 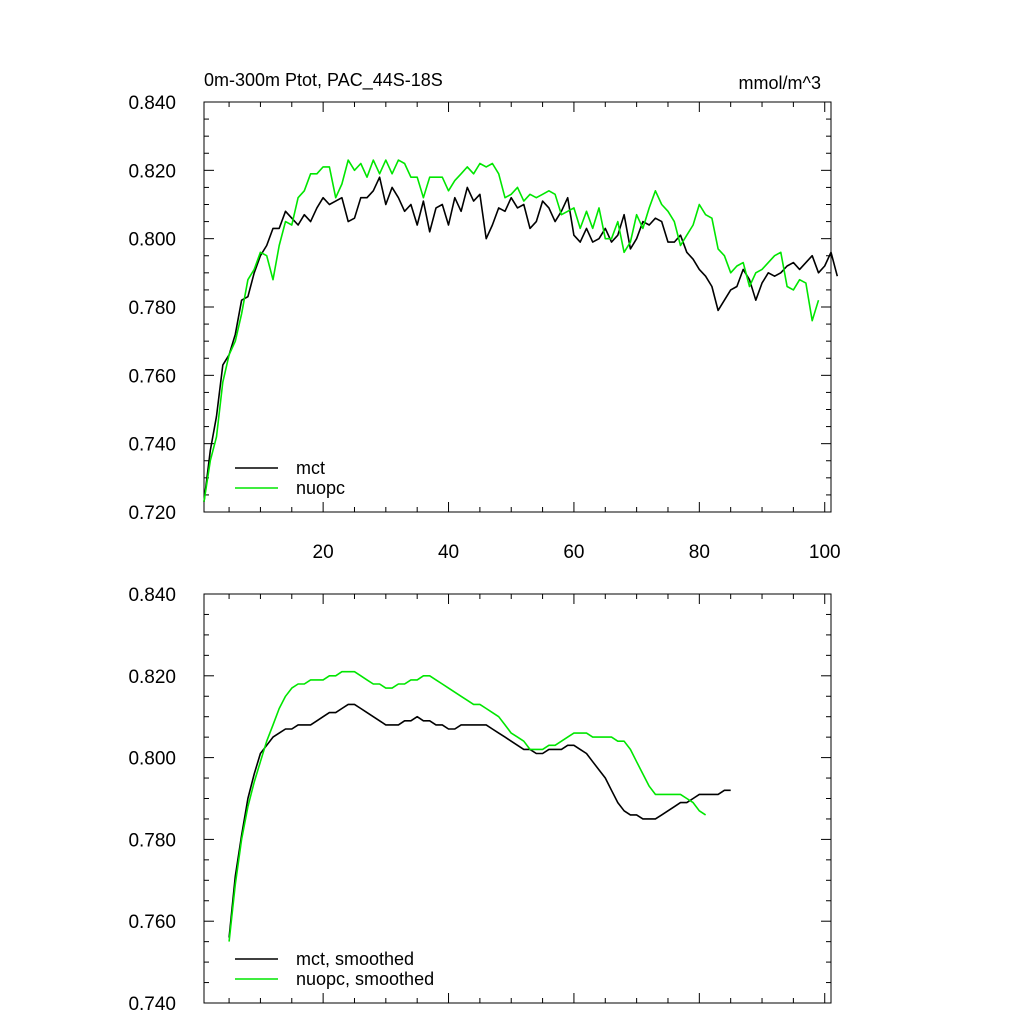 I want to click on y-tick-label: 0.720, so click(x=152, y=513).